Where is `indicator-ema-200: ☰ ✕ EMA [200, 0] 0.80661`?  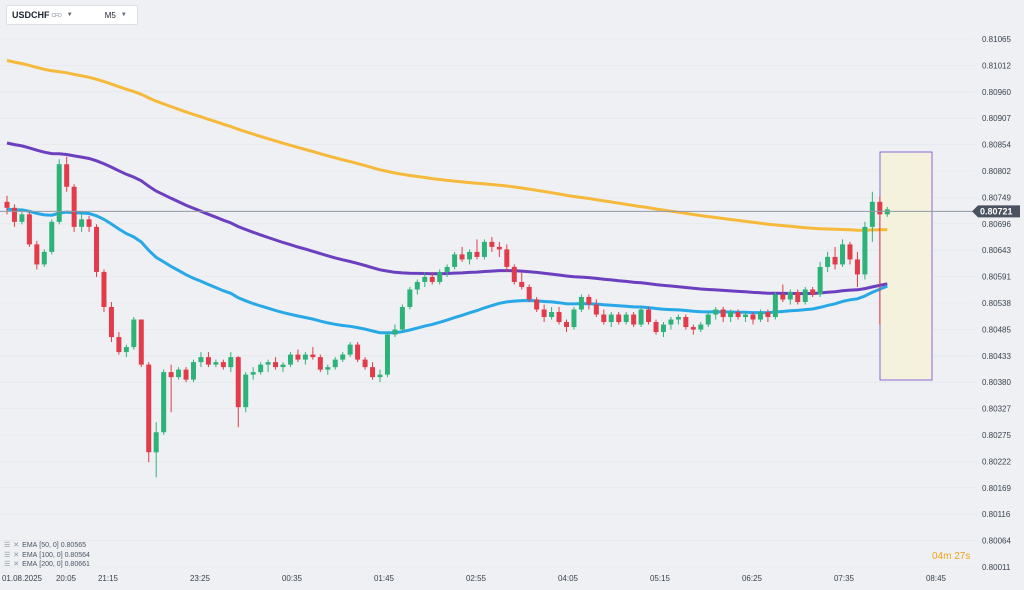 indicator-ema-200: ☰ ✕ EMA [200, 0] 0.80661 is located at coordinates (47, 565).